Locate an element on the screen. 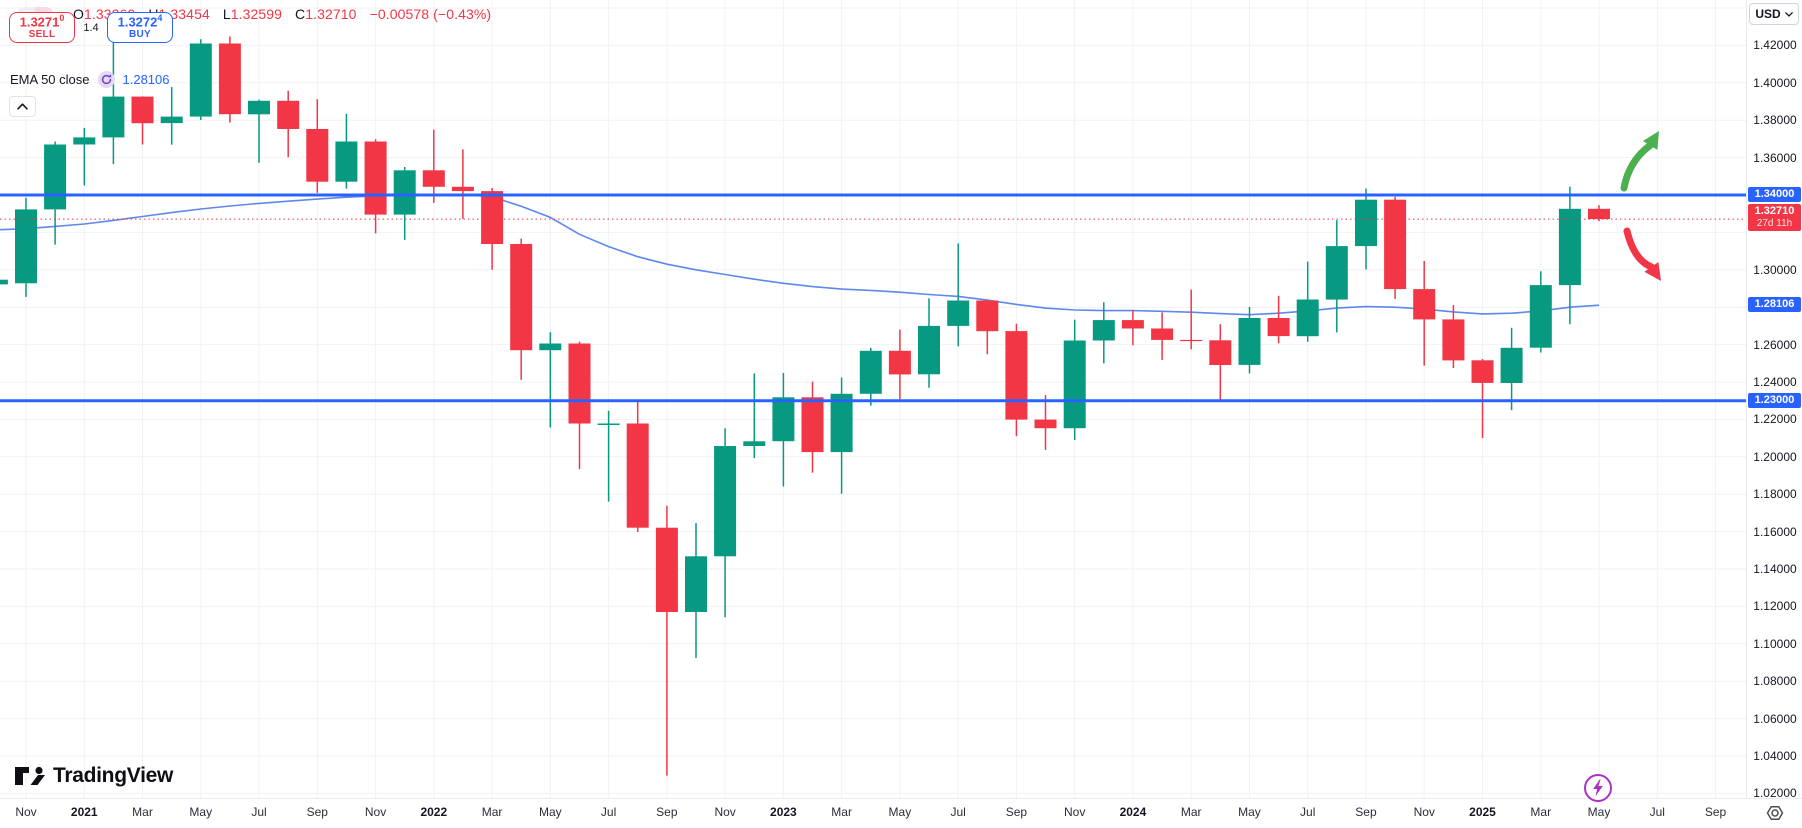 The height and width of the screenshot is (828, 1802). candle-aug-2021 is located at coordinates (288, 124).